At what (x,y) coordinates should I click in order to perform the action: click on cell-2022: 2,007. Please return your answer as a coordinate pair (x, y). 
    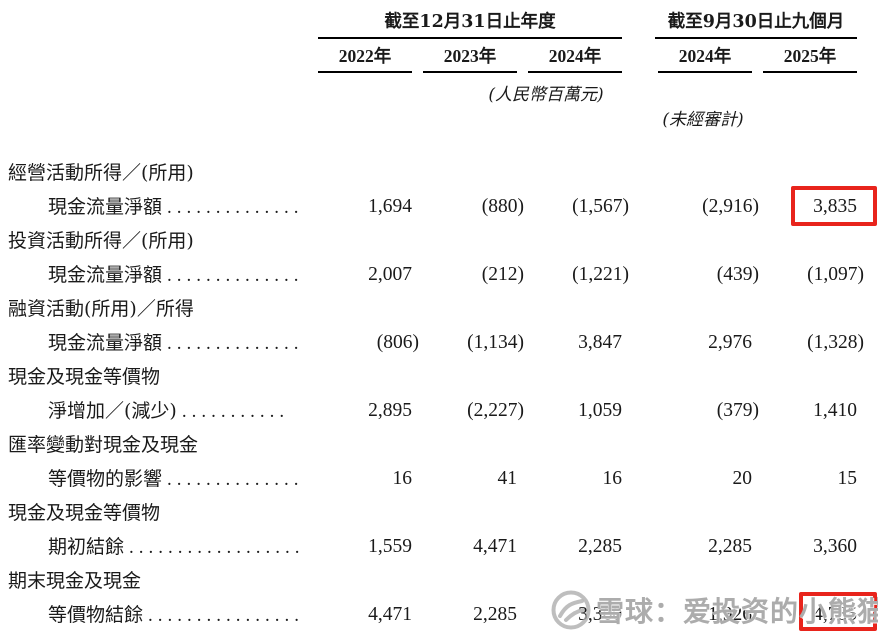
    Looking at the image, I should click on (390, 274).